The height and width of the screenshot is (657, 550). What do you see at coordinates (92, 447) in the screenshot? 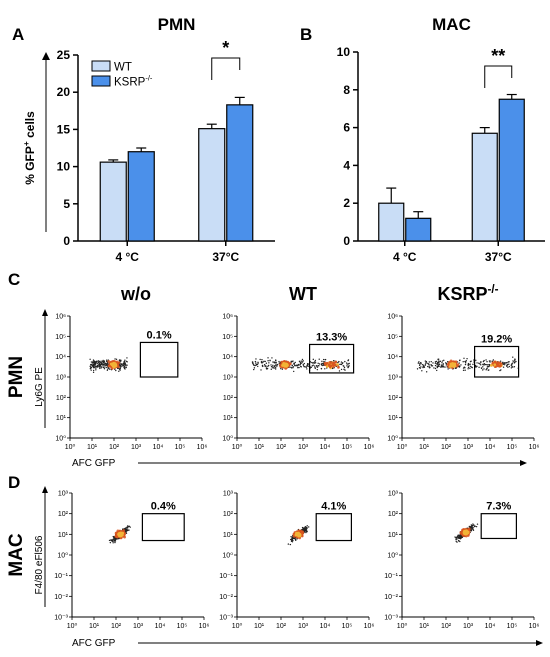
I see `x-tick-label: 10¹` at bounding box center [92, 447].